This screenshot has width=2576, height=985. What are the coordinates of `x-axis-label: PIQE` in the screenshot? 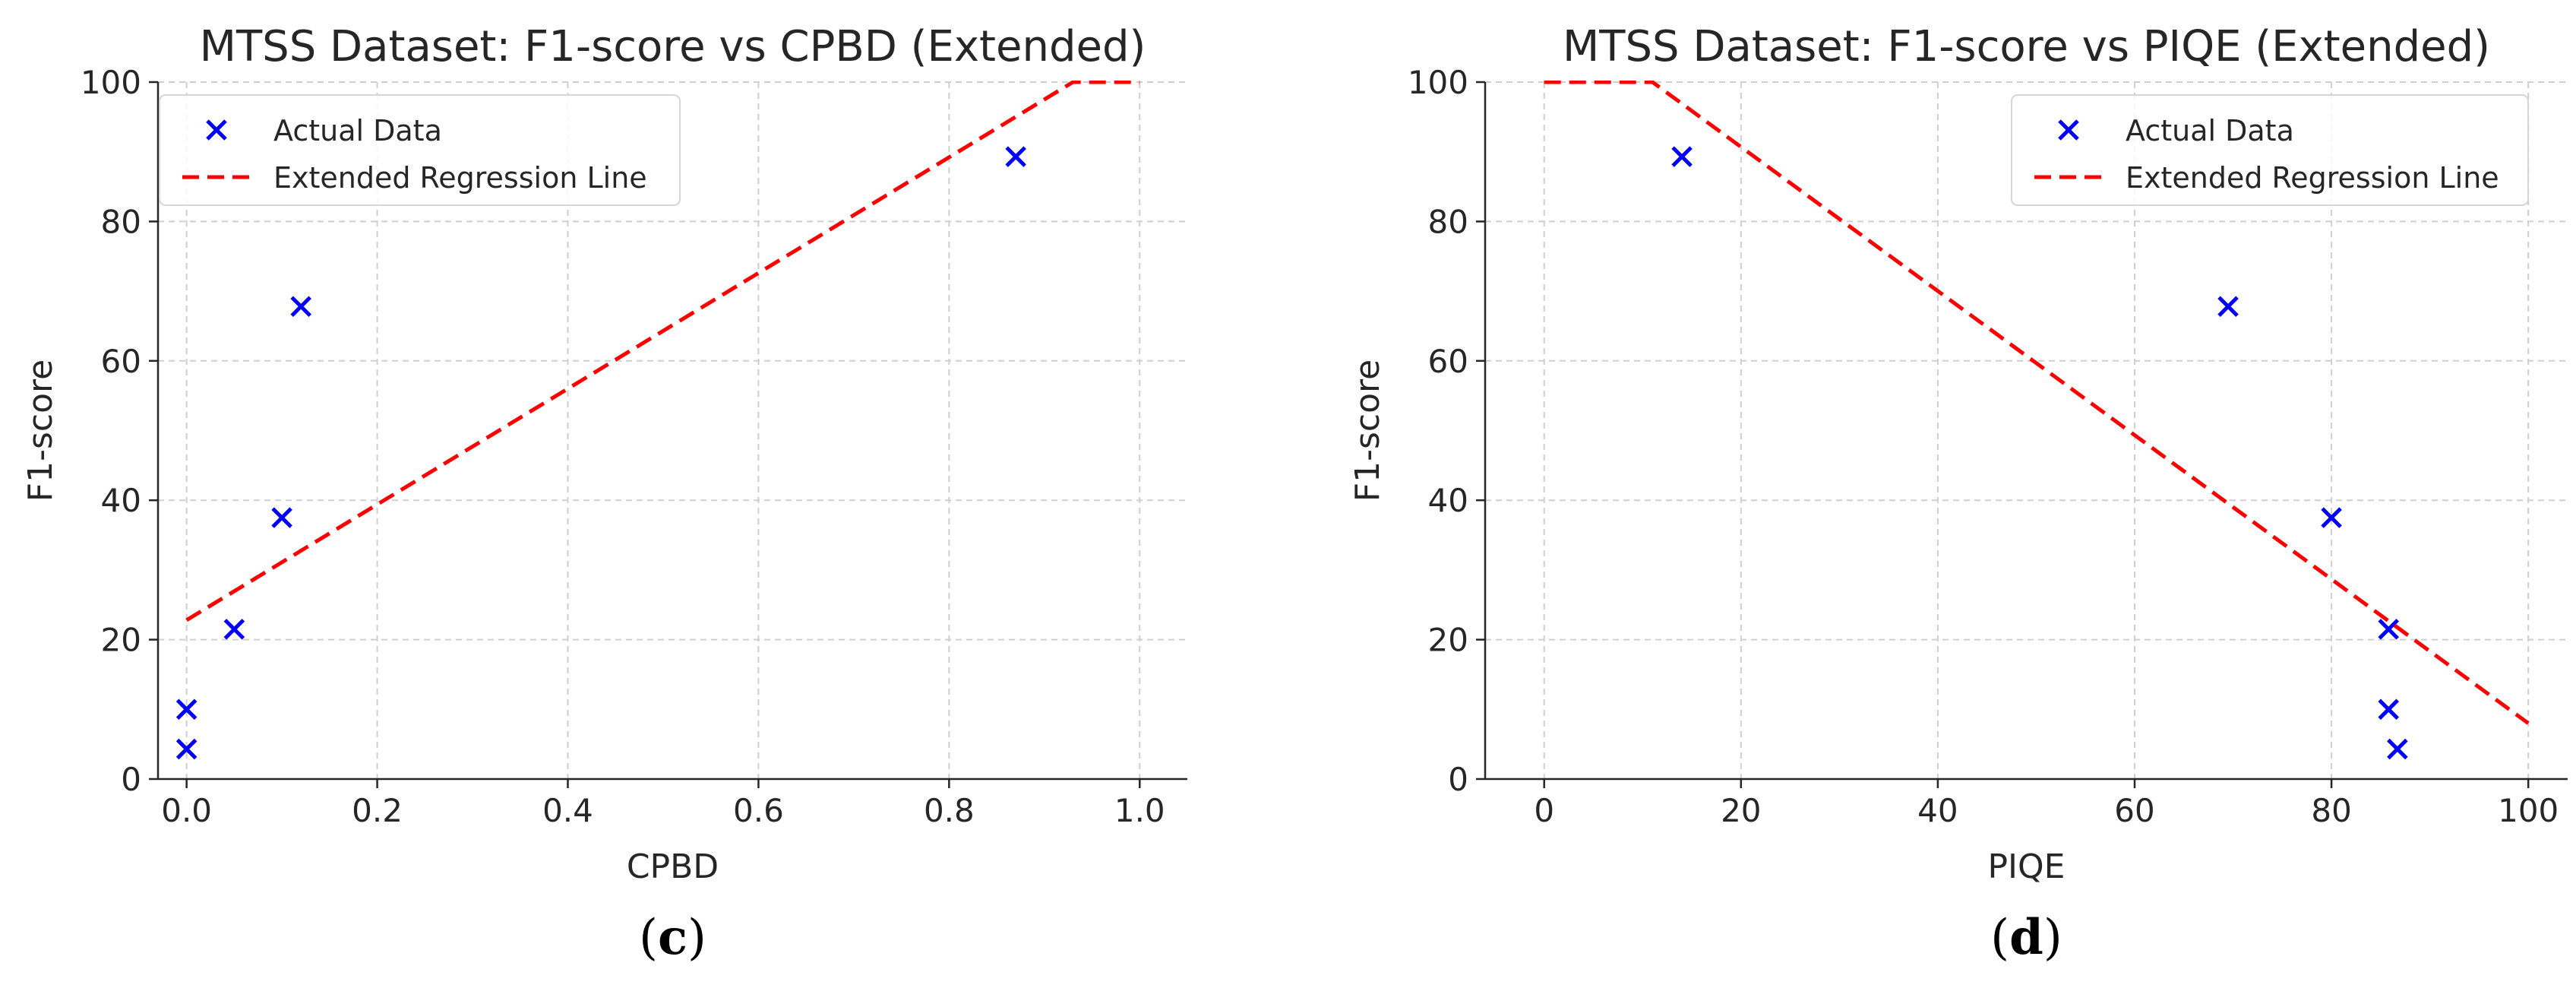 It's located at (2027, 866).